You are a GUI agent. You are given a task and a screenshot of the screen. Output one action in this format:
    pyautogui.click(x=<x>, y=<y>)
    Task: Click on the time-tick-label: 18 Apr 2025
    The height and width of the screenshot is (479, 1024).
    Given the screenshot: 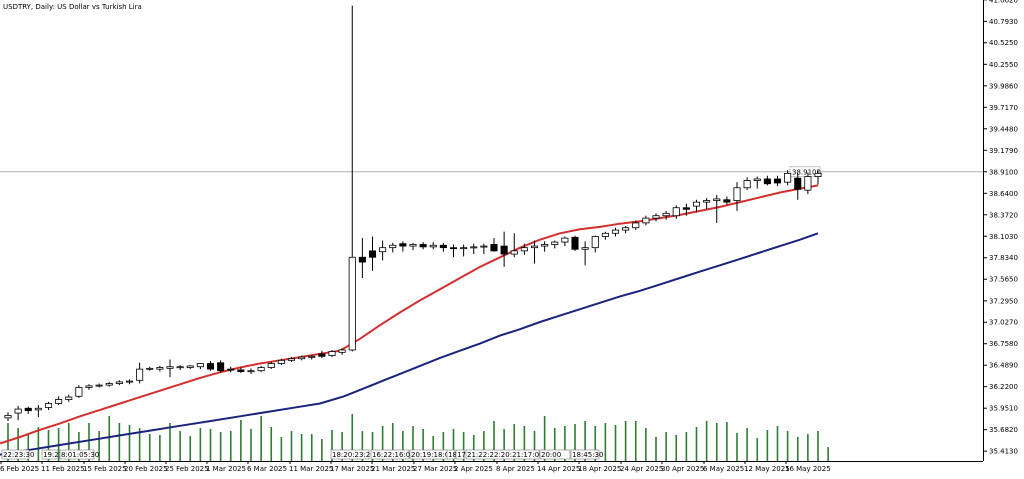 What is the action you would take?
    pyautogui.click(x=599, y=469)
    